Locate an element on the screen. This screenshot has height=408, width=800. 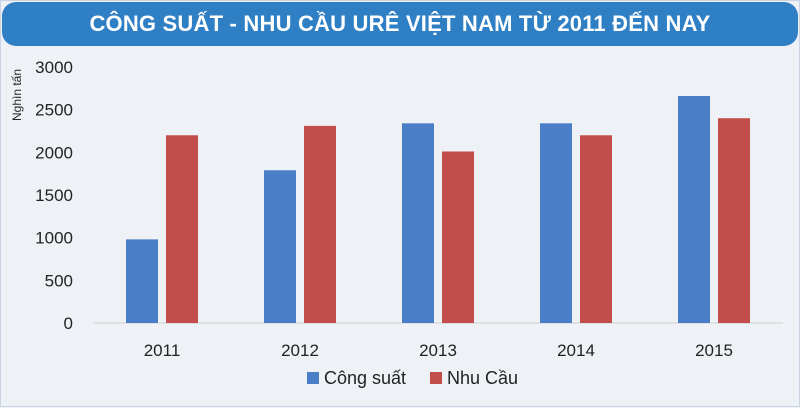
bar-cong-suat-2014 is located at coordinates (556, 223).